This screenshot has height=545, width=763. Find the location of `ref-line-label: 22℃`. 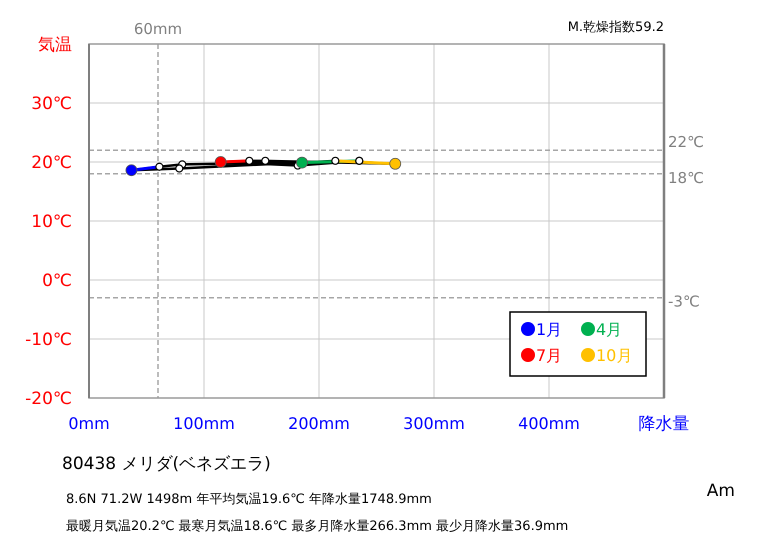

ref-line-label: 22℃ is located at coordinates (686, 142).